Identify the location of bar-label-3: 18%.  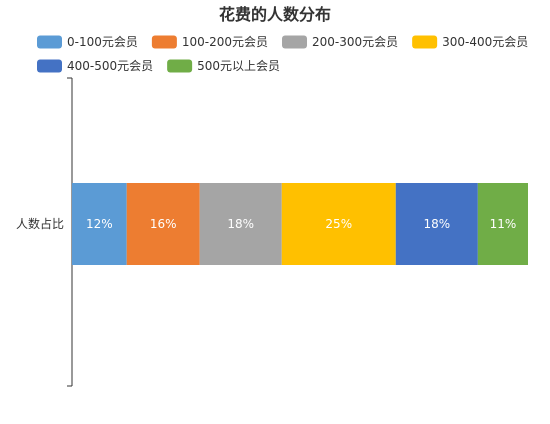
(240, 224).